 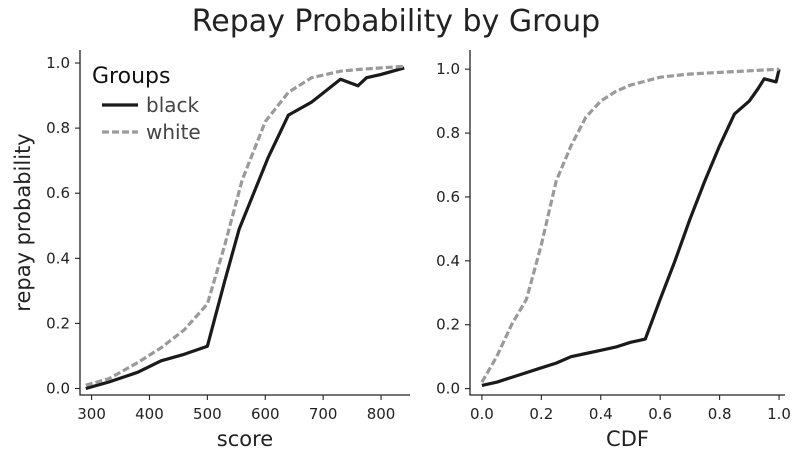 I want to click on figure-title: Repay Probability by Group, so click(x=396, y=21).